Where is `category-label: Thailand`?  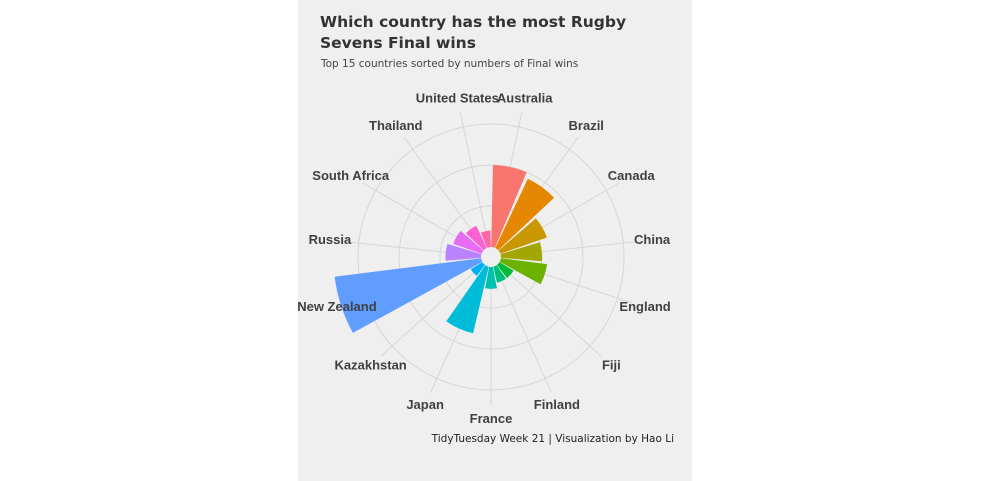 category-label: Thailand is located at coordinates (396, 125).